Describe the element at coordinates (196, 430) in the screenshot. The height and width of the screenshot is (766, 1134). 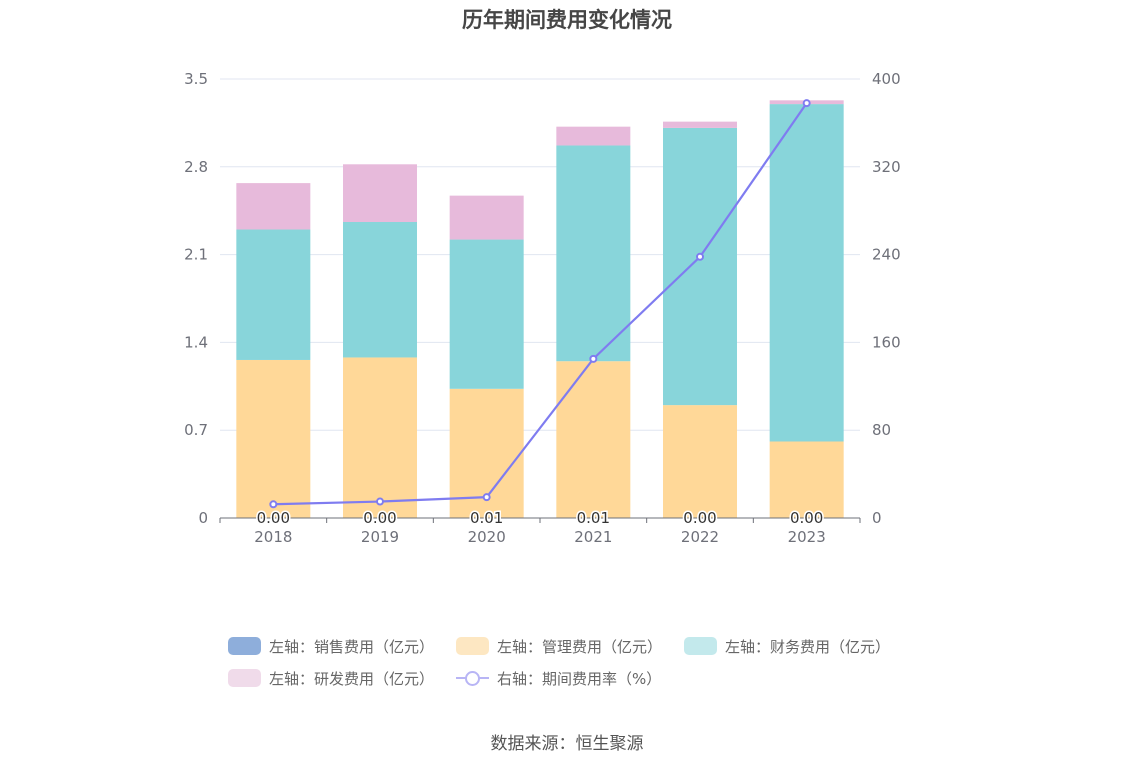
I see `y-left-tick-label: 0.7` at that location.